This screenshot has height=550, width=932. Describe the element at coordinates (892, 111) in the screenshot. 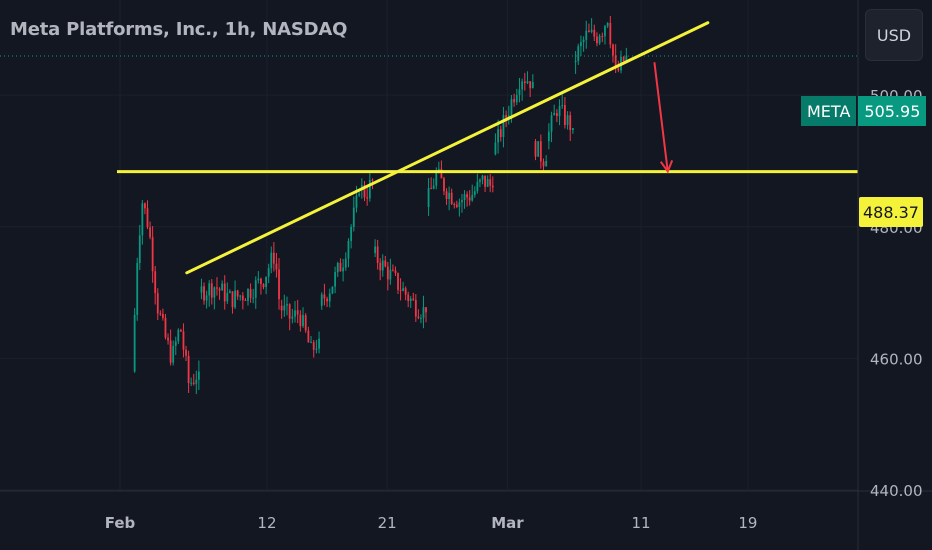

I see `last-price-value: 505.95` at that location.